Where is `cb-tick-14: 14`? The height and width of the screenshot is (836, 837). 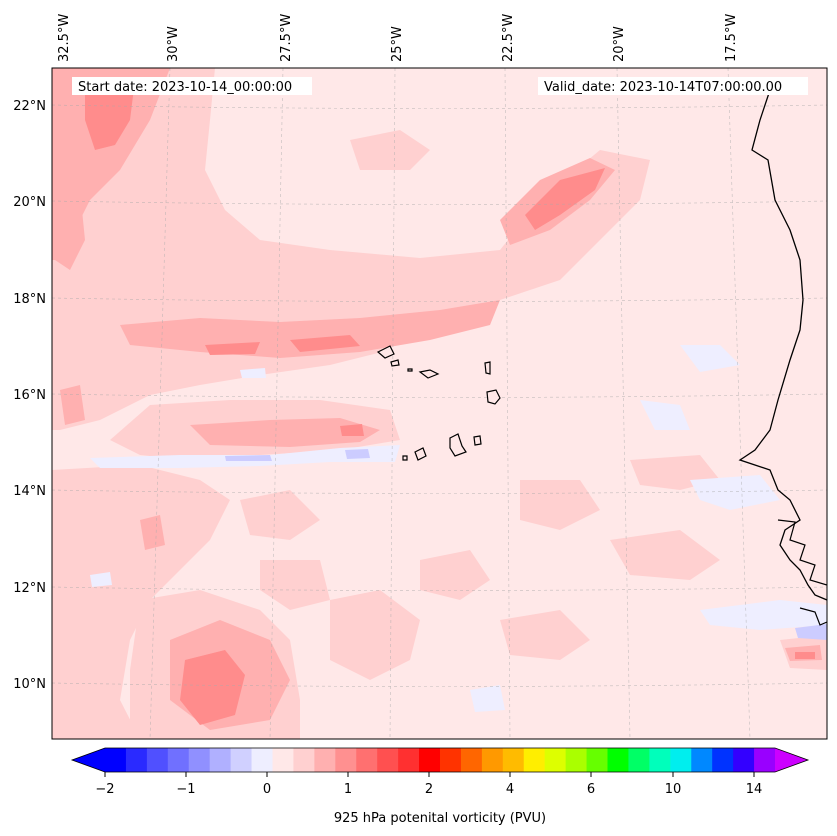
cb-tick-14: 14 is located at coordinates (754, 789).